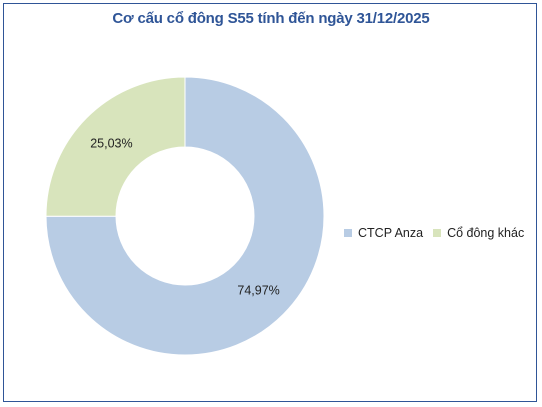 This screenshot has height=407, width=542. Describe the element at coordinates (258, 290) in the screenshot. I see `slice-label-anza: 74,97%` at that location.